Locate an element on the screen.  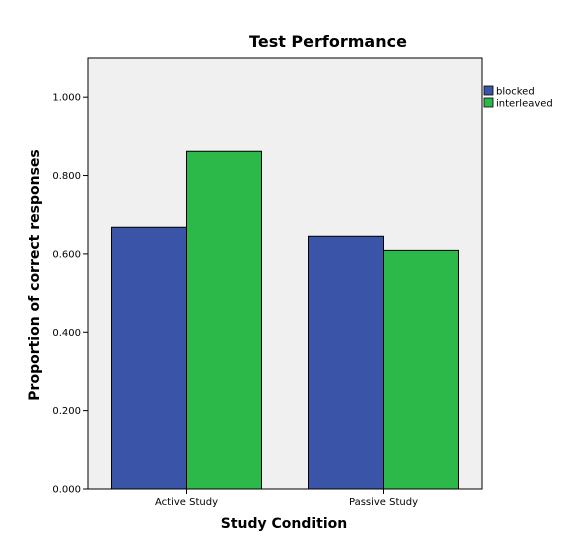
y-tick-label: 0.400 is located at coordinates (66, 333).